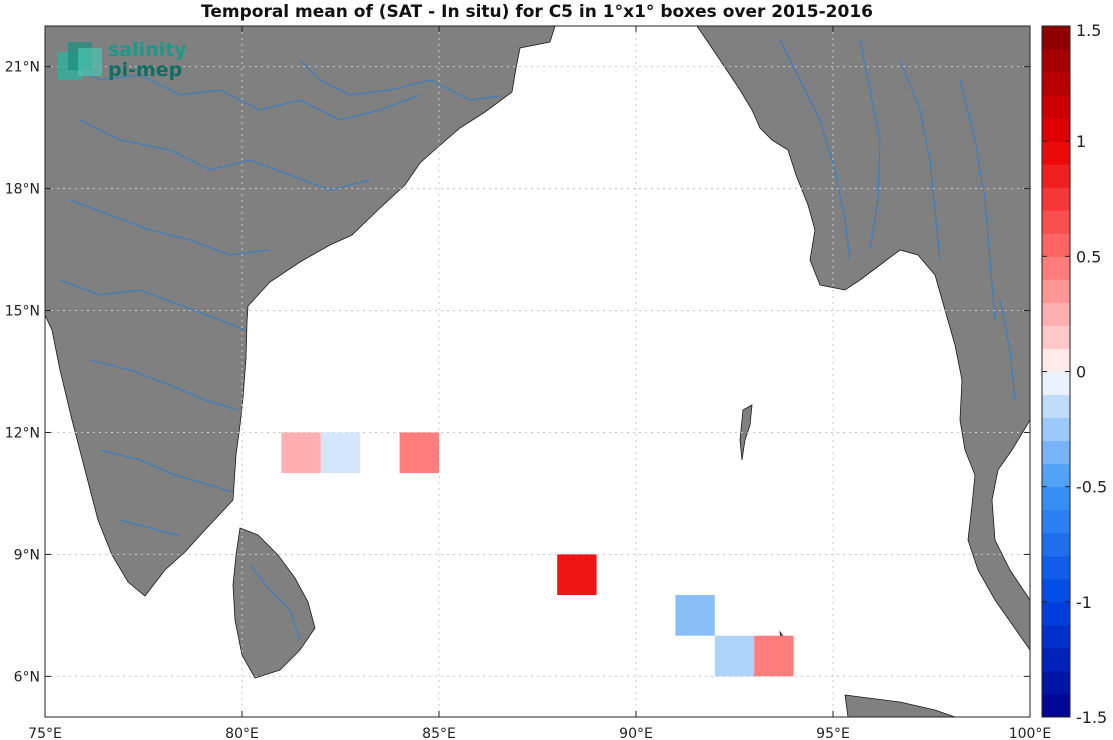  What do you see at coordinates (1088, 256) in the screenshot?
I see `colorbar-tick-label: 0.5` at bounding box center [1088, 256].